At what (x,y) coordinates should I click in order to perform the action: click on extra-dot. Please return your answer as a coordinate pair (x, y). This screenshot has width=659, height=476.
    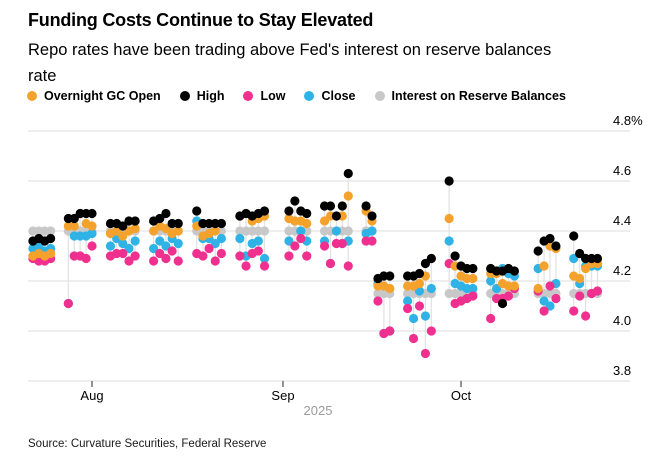
    Looking at the image, I should click on (502, 303).